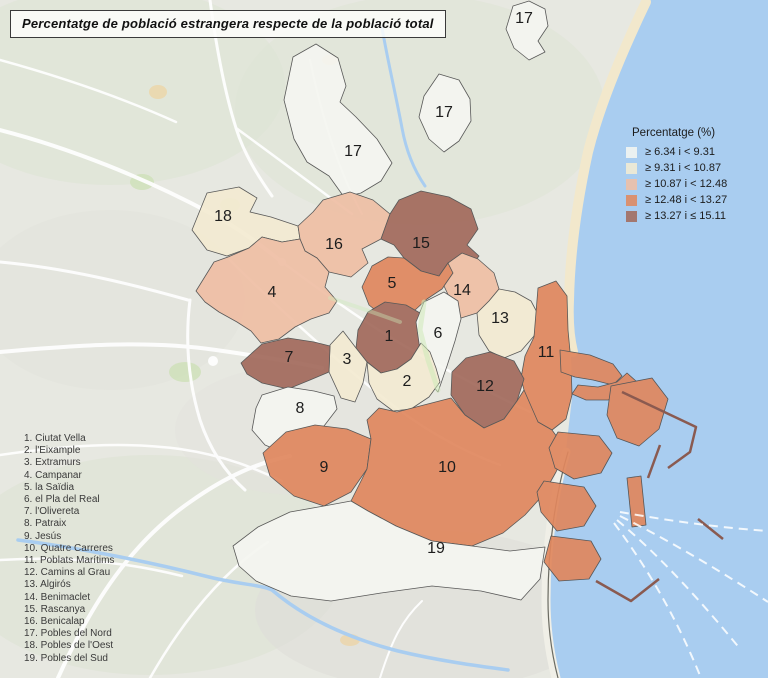 This screenshot has width=768, height=678. Describe the element at coordinates (421, 243) in the screenshot. I see `label-district-15: 15` at that location.